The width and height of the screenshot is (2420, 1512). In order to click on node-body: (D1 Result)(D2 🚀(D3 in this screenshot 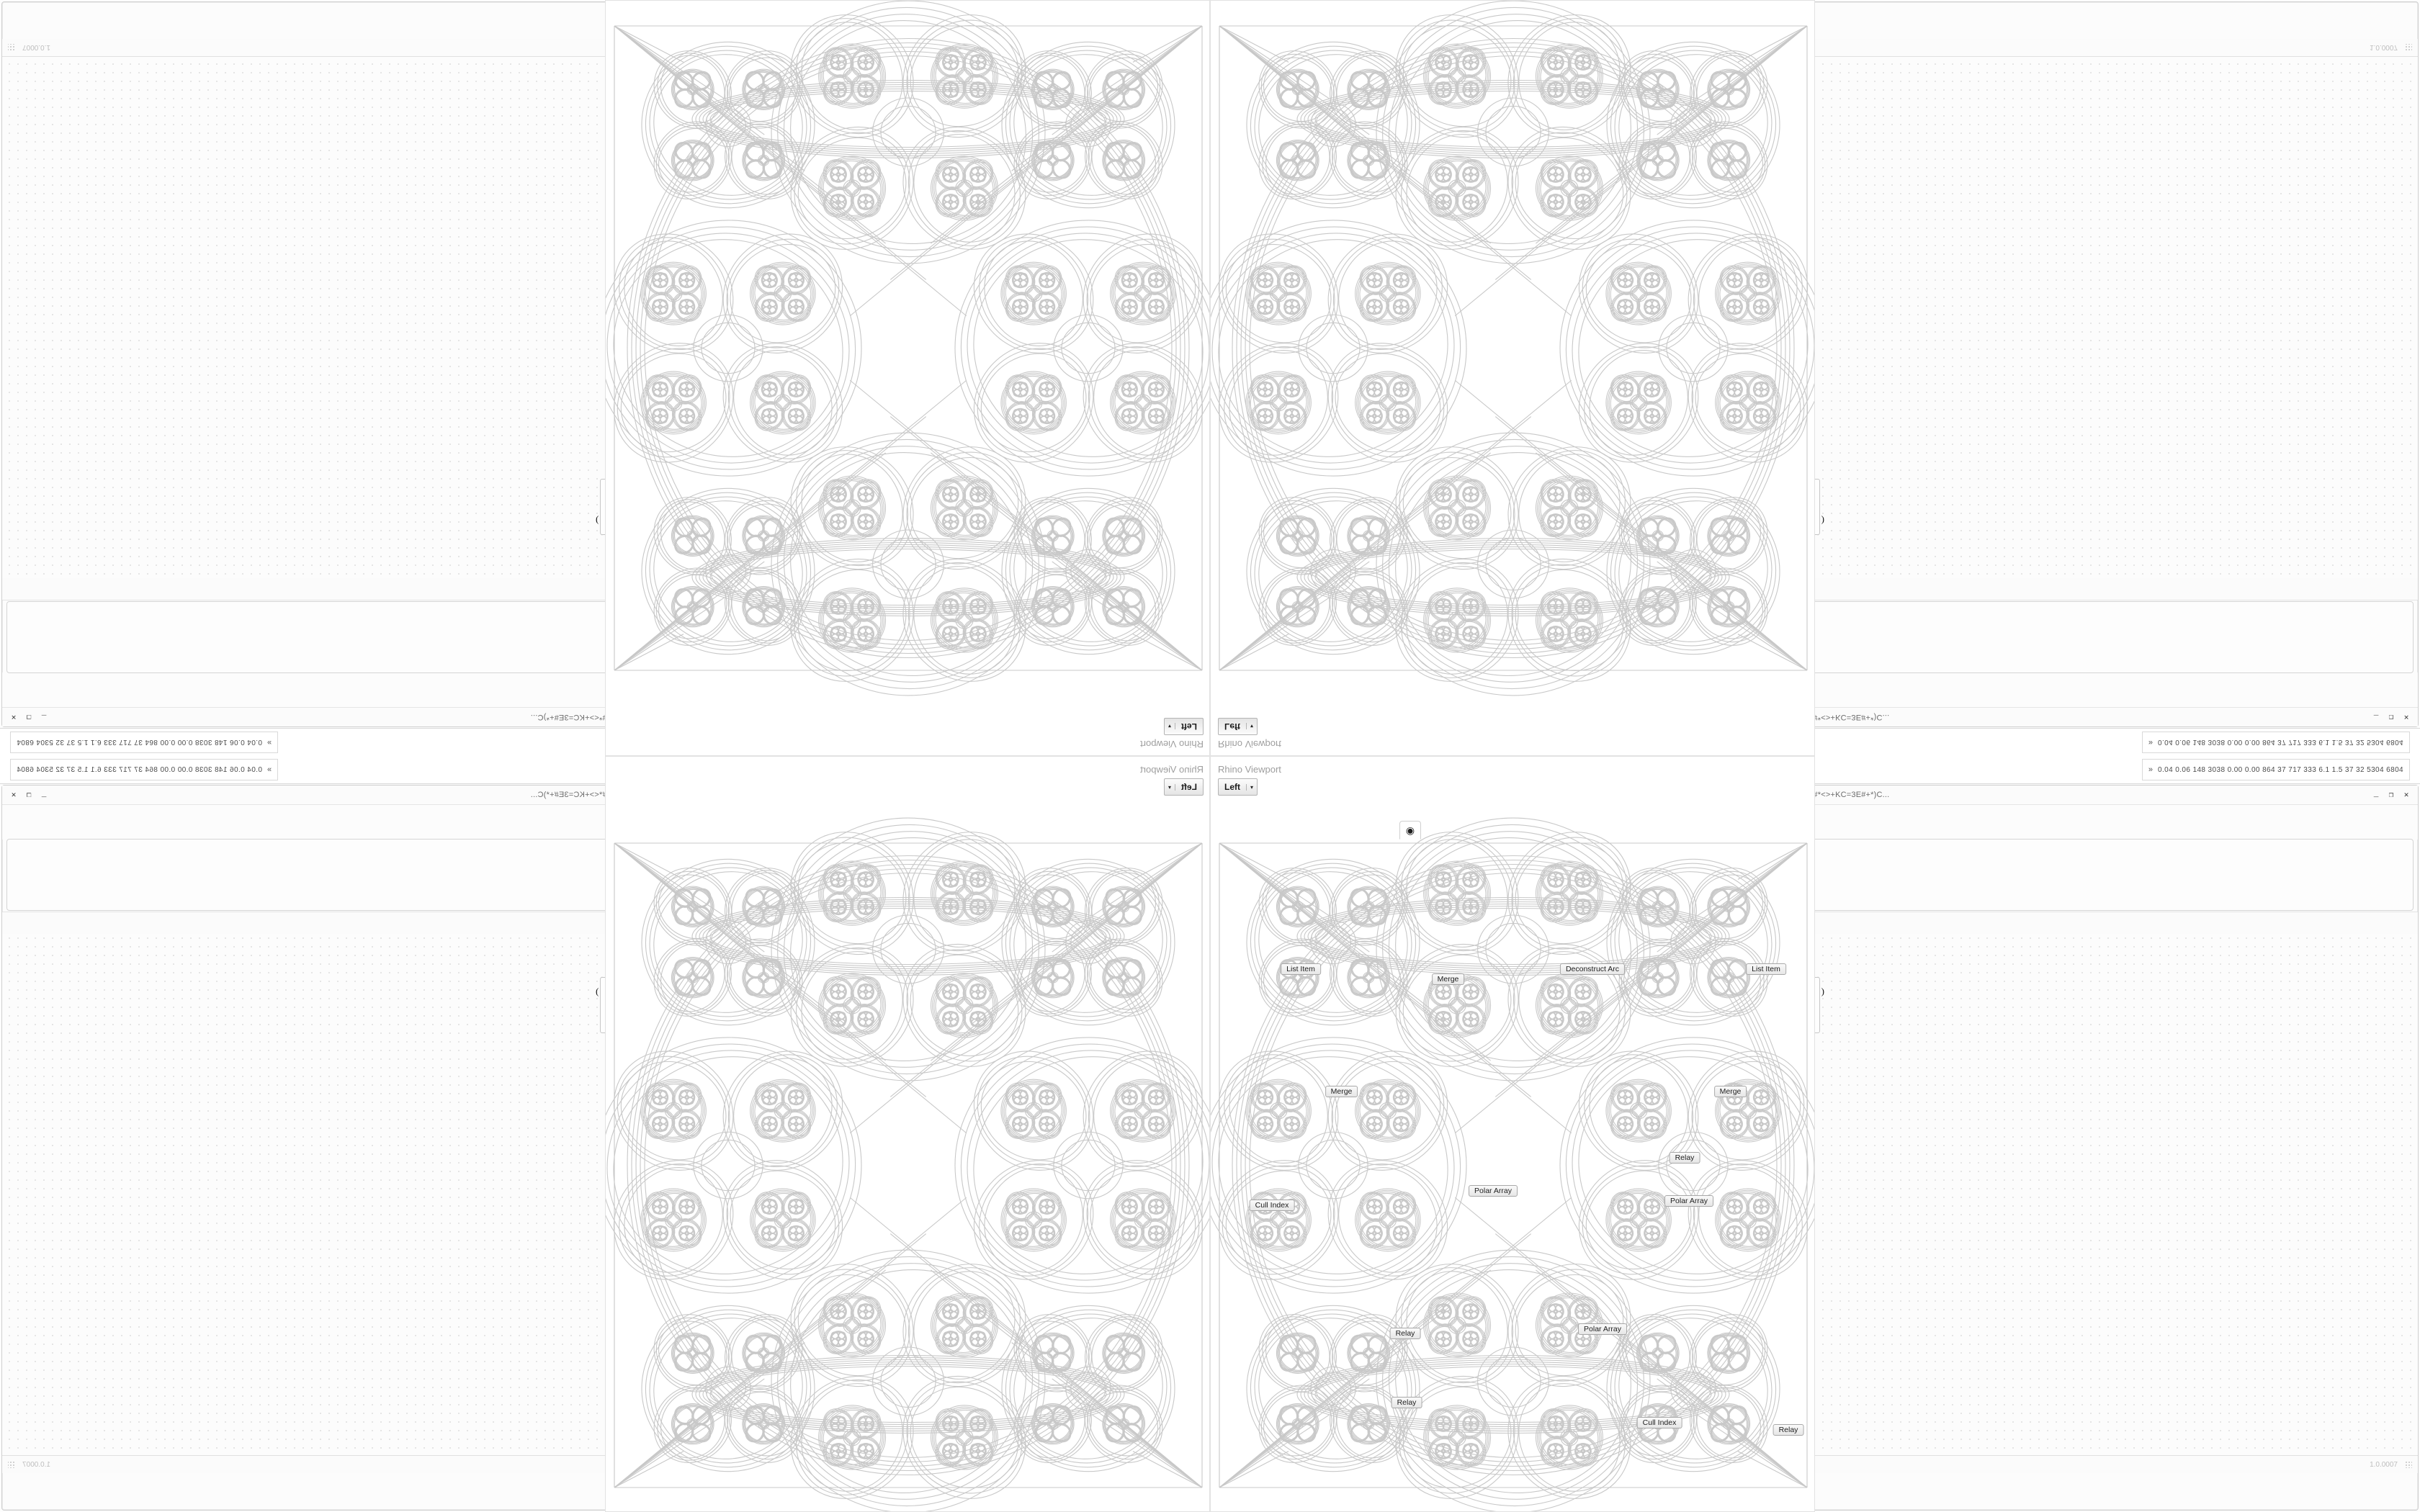, I will do `click(689, 1127)`.